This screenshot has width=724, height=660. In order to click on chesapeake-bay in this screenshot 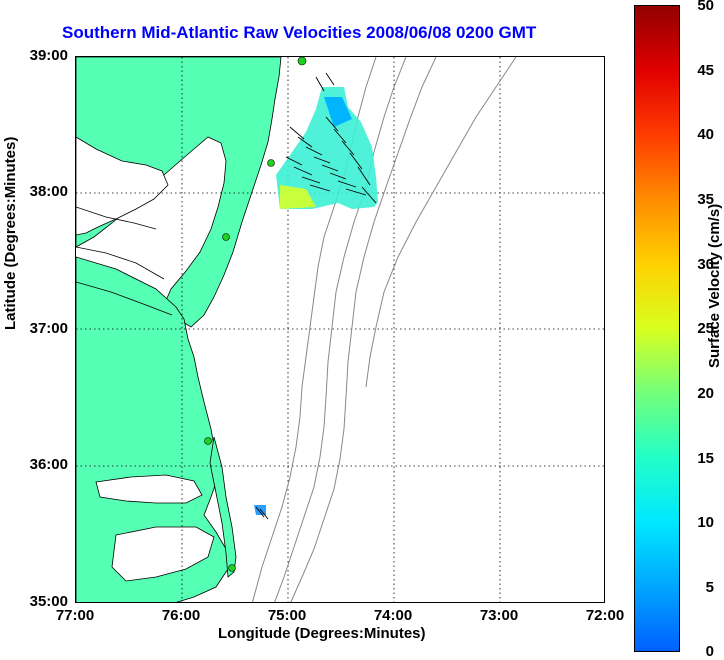, I will do `click(122, 186)`.